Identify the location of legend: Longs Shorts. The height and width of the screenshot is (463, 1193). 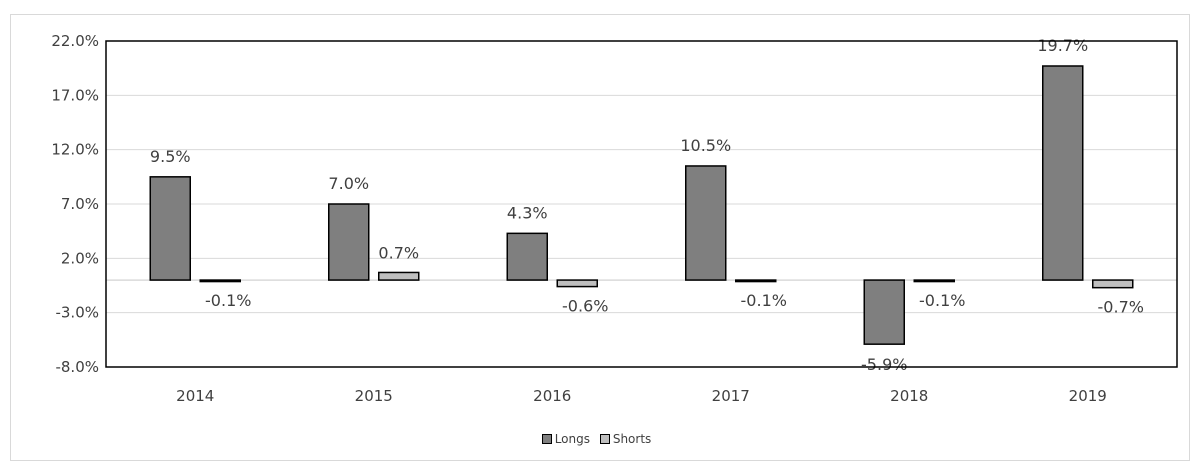
(596, 439).